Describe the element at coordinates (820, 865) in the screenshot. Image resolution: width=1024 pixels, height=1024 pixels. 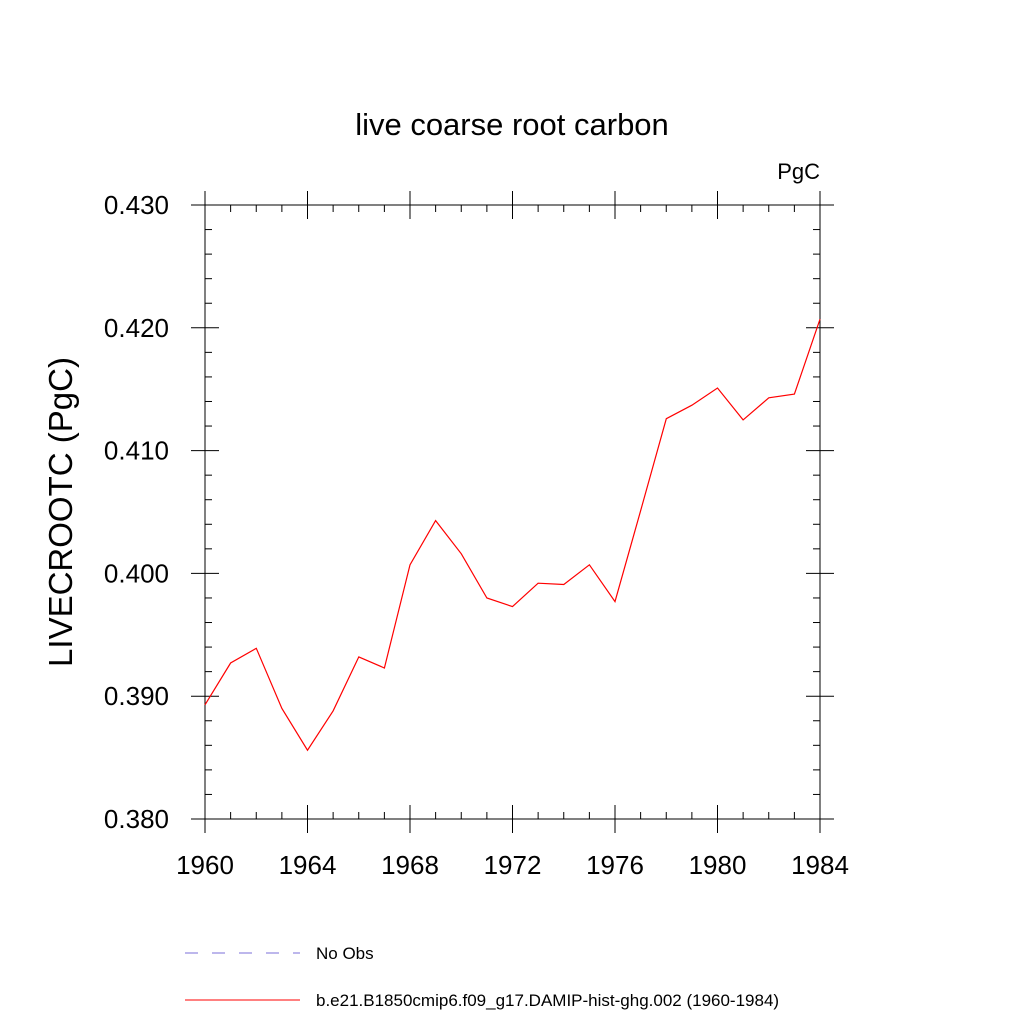
I see `x-tick-label: 1984` at that location.